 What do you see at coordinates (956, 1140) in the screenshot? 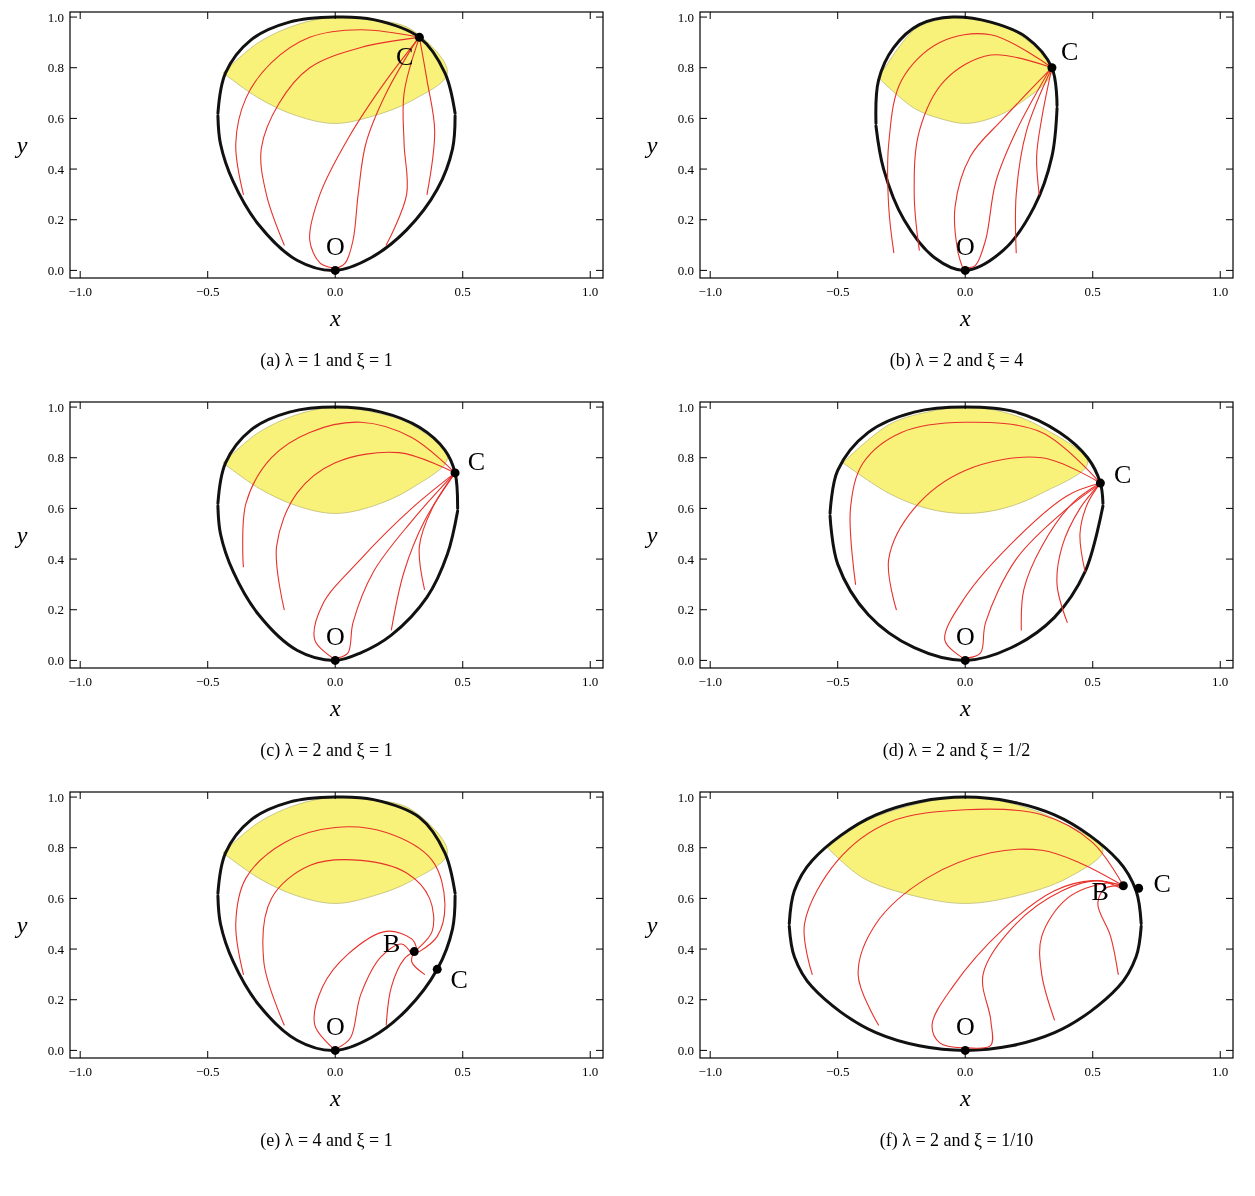
I see `text: (f) λ = 2 and ξ = 1/10` at bounding box center [956, 1140].